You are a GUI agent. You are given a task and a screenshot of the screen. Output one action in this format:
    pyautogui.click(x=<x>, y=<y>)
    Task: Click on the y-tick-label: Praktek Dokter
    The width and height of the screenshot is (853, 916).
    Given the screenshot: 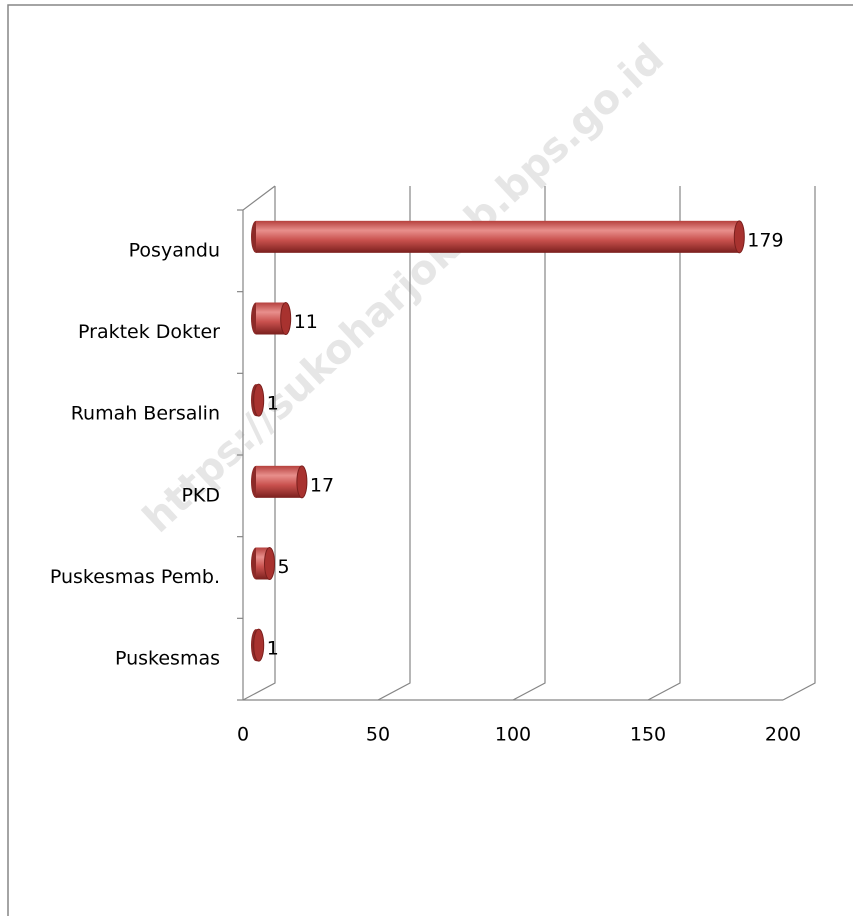 What is the action you would take?
    pyautogui.click(x=149, y=332)
    